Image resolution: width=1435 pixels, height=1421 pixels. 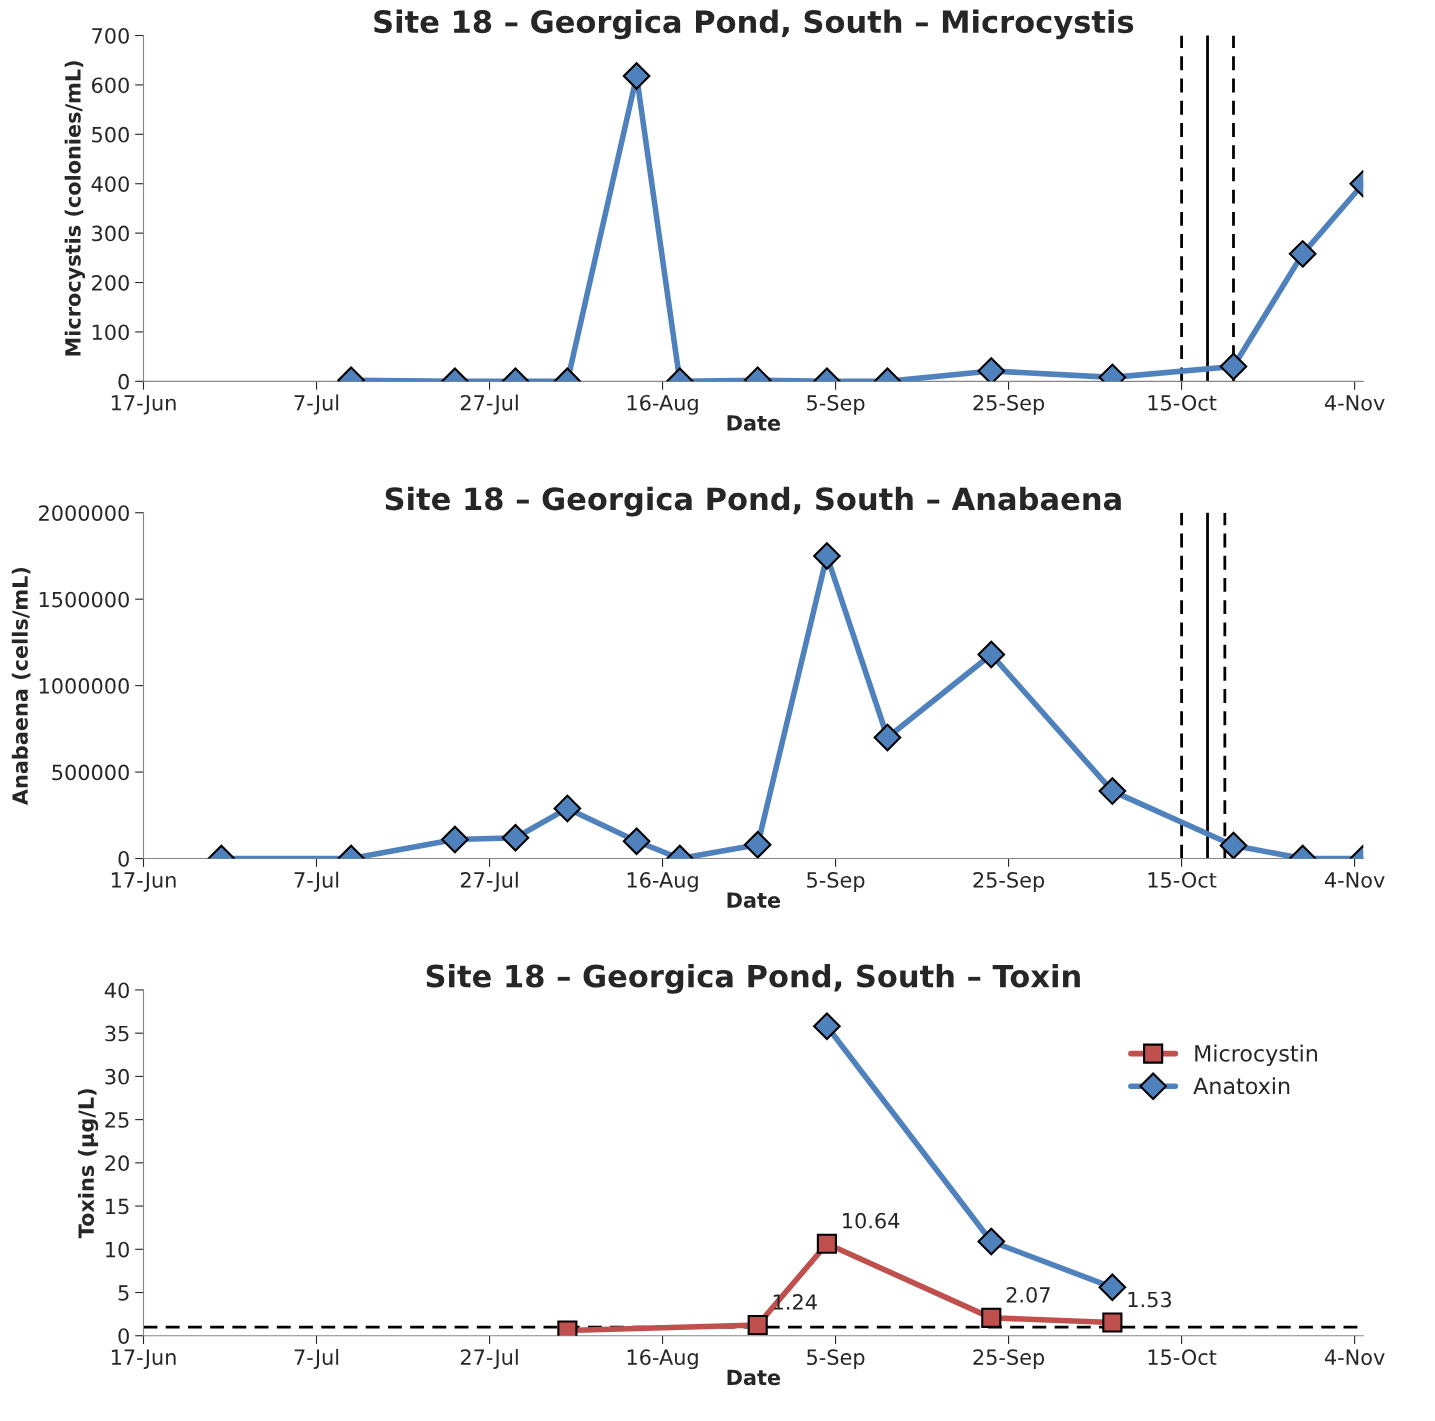 I want to click on y-tick-label: 1500000, so click(x=84, y=599).